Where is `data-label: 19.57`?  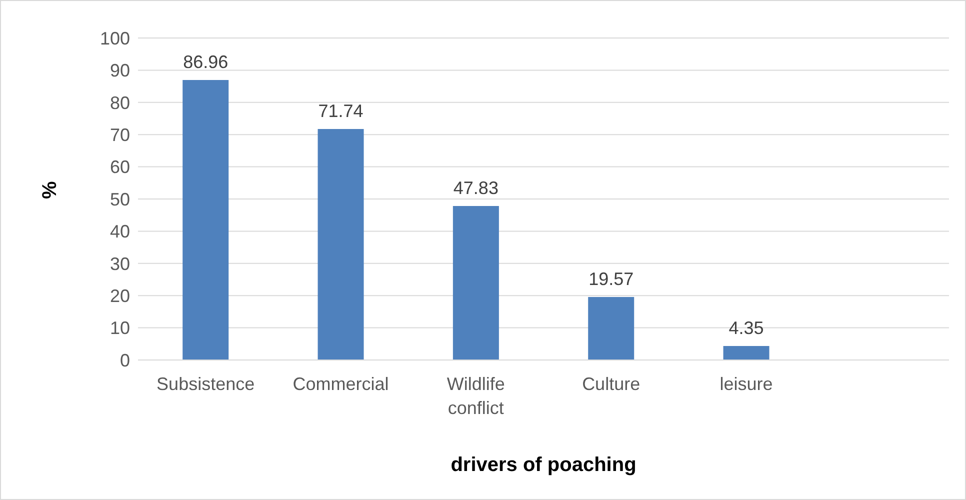 data-label: 19.57 is located at coordinates (611, 278).